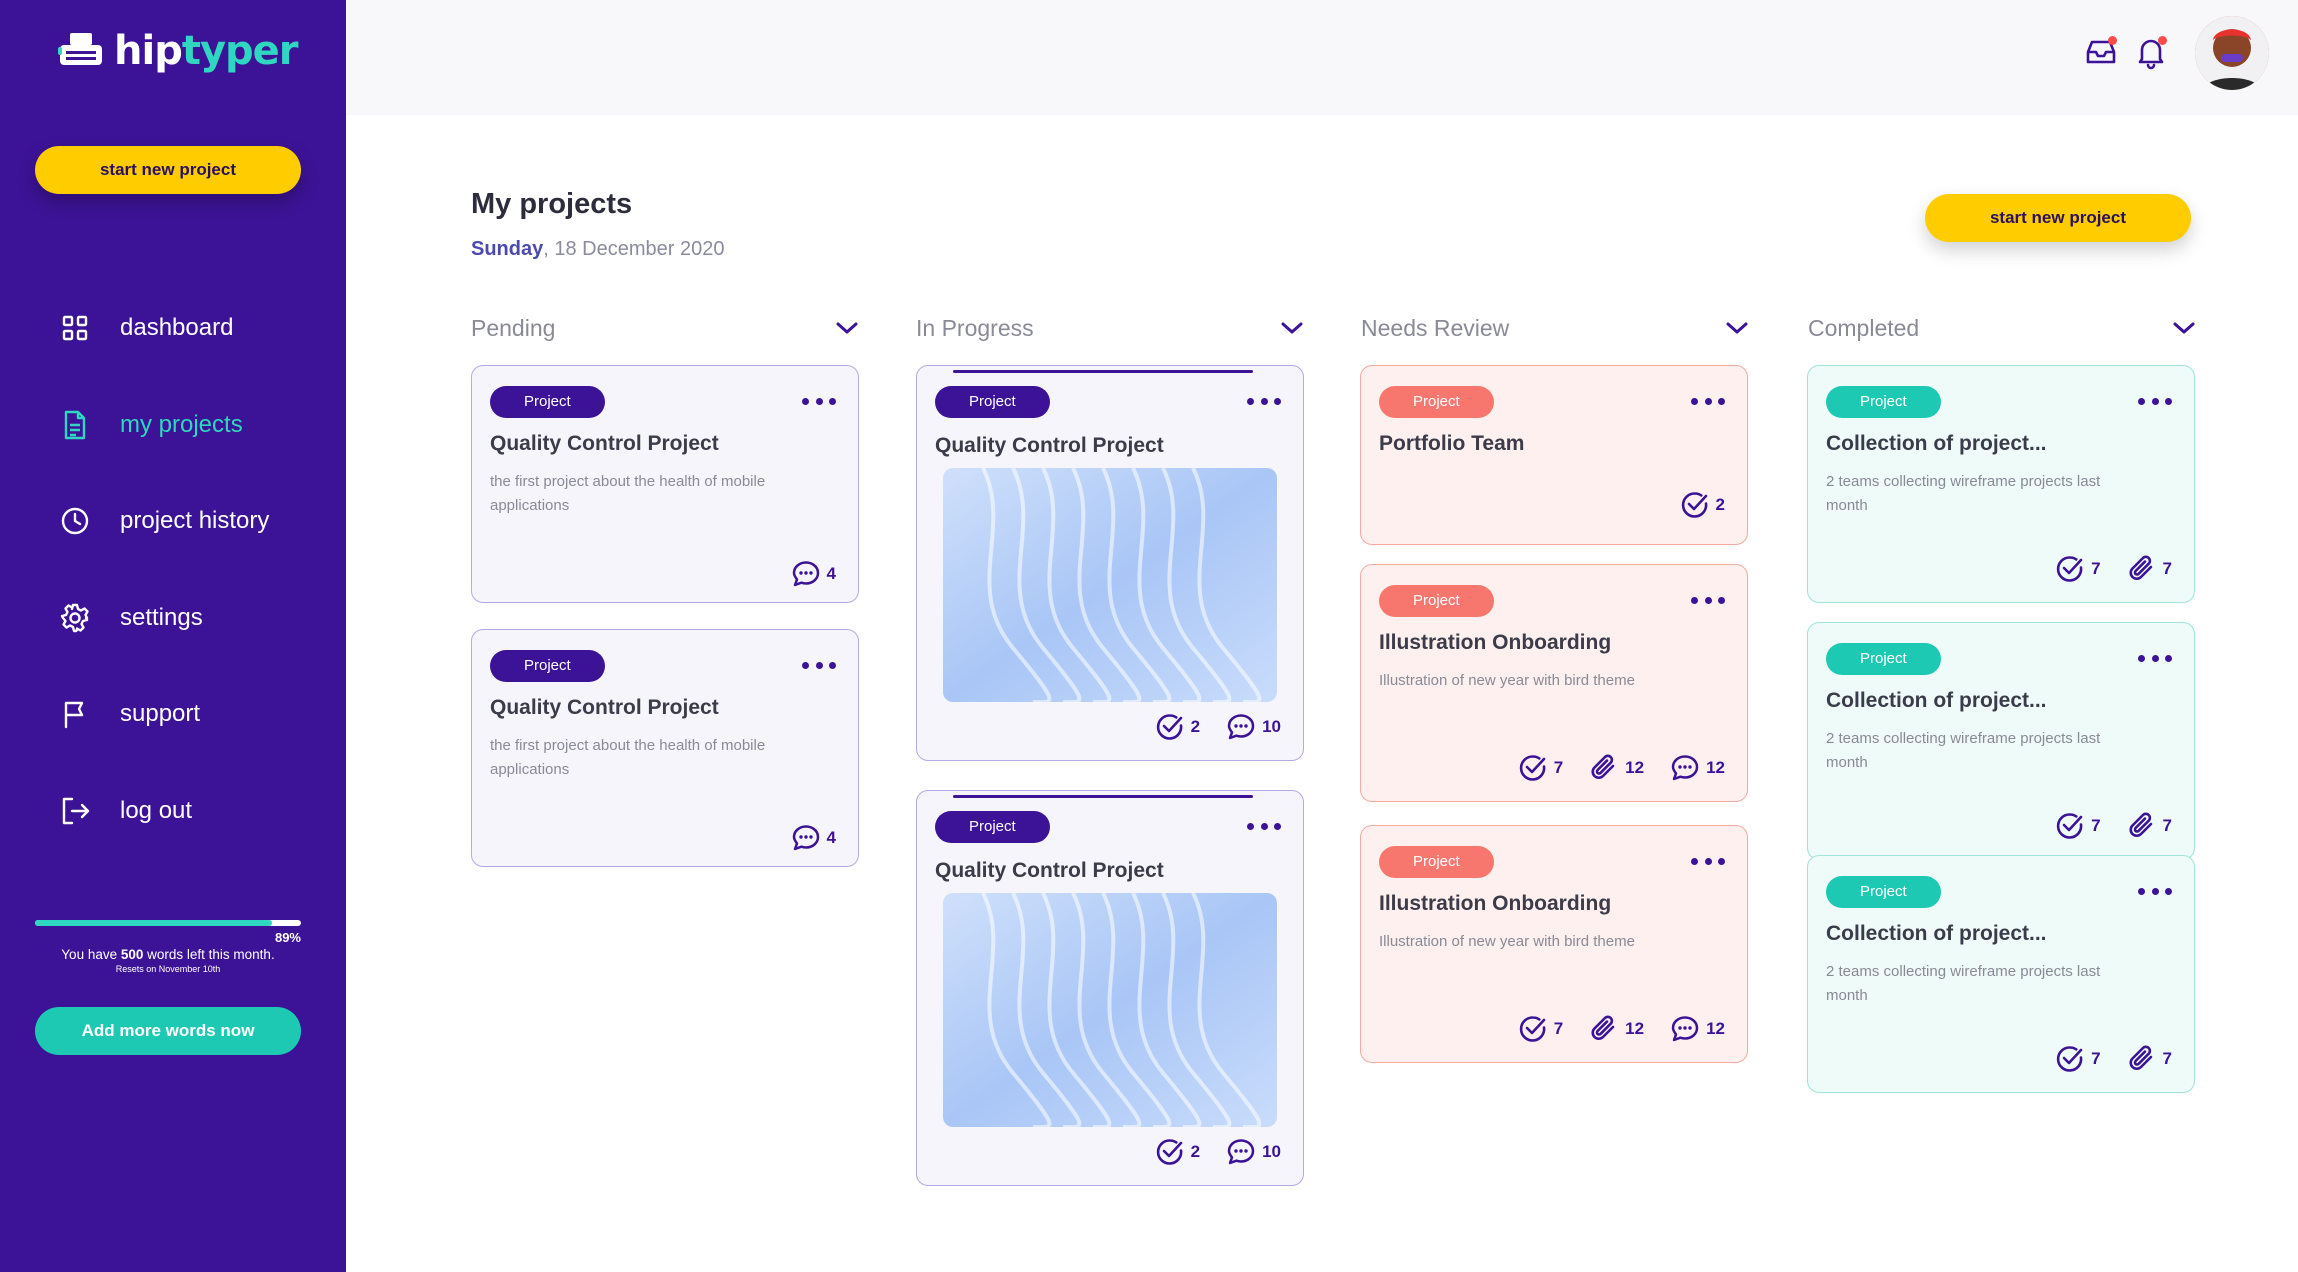 This screenshot has height=1272, width=2298. Describe the element at coordinates (164, 618) in the screenshot. I see `sidebar-item-settings: settings` at that location.